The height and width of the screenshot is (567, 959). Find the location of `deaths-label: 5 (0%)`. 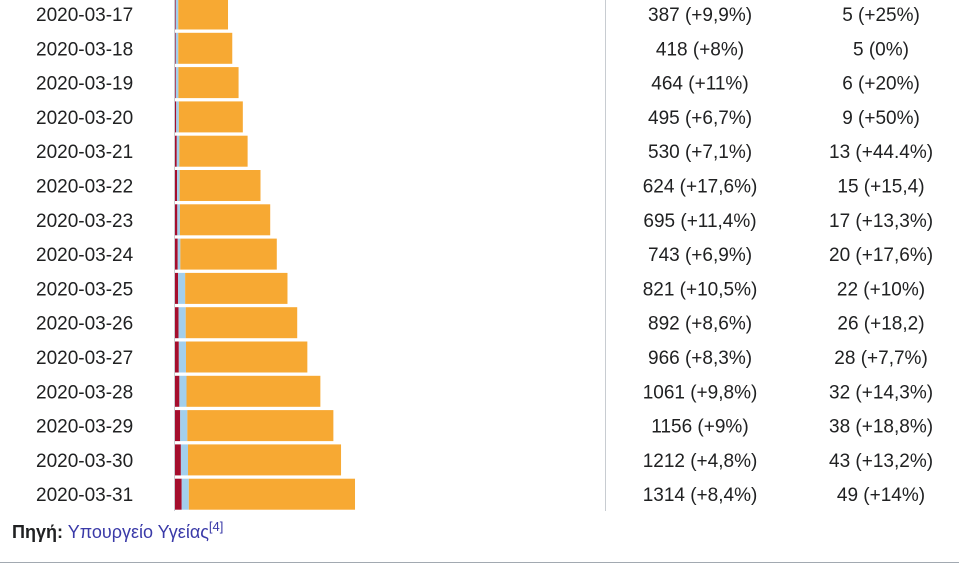

deaths-label: 5 (0%) is located at coordinates (881, 49).